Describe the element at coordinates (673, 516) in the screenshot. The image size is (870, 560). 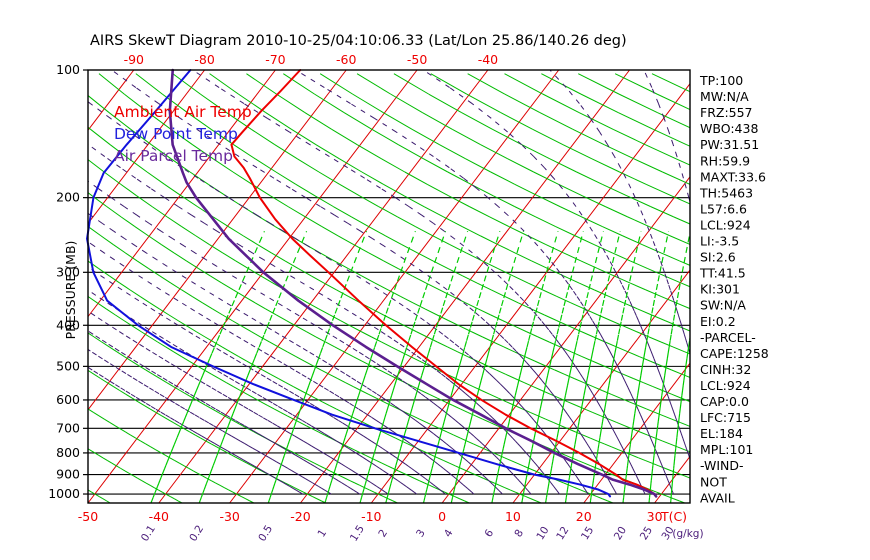
I see `temp-axis-label: T(C)` at that location.